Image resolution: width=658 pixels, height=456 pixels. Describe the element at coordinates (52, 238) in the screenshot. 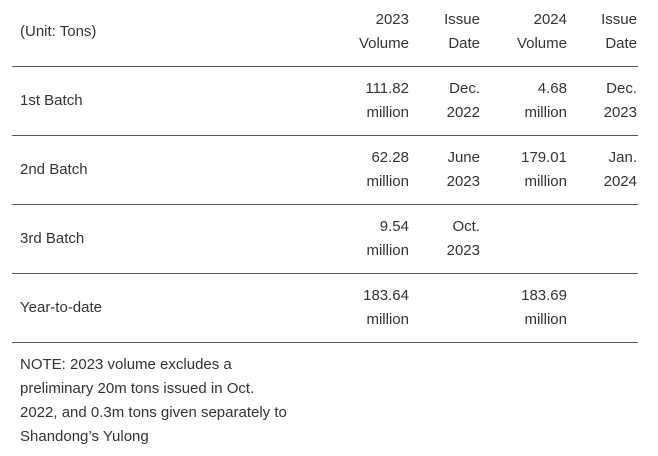

I see `row-label: 3rd Batch` at that location.